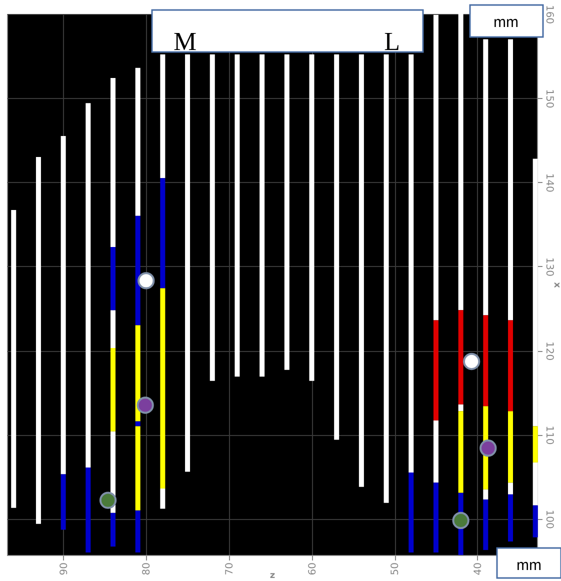 The image size is (561, 581). I want to click on annotation: L, so click(392, 41).